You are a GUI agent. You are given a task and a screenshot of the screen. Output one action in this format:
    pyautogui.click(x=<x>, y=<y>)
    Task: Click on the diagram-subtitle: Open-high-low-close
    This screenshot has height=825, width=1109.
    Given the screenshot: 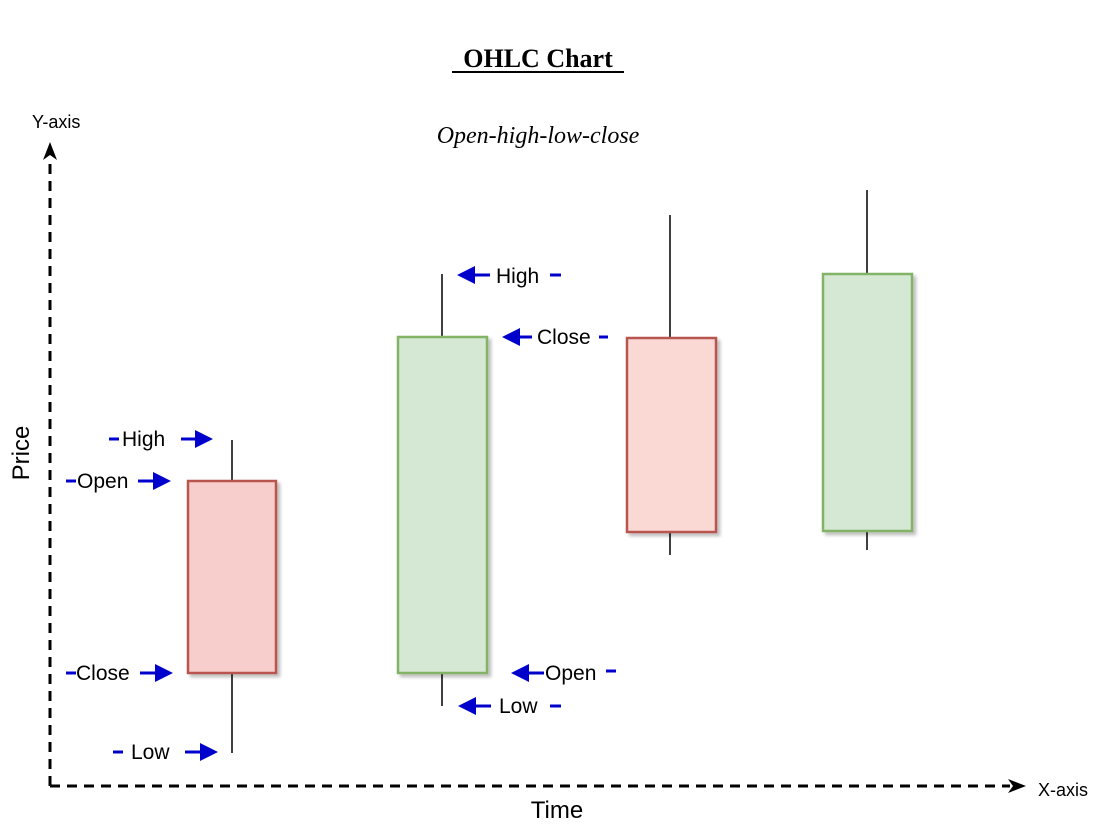 What is the action you would take?
    pyautogui.click(x=538, y=136)
    